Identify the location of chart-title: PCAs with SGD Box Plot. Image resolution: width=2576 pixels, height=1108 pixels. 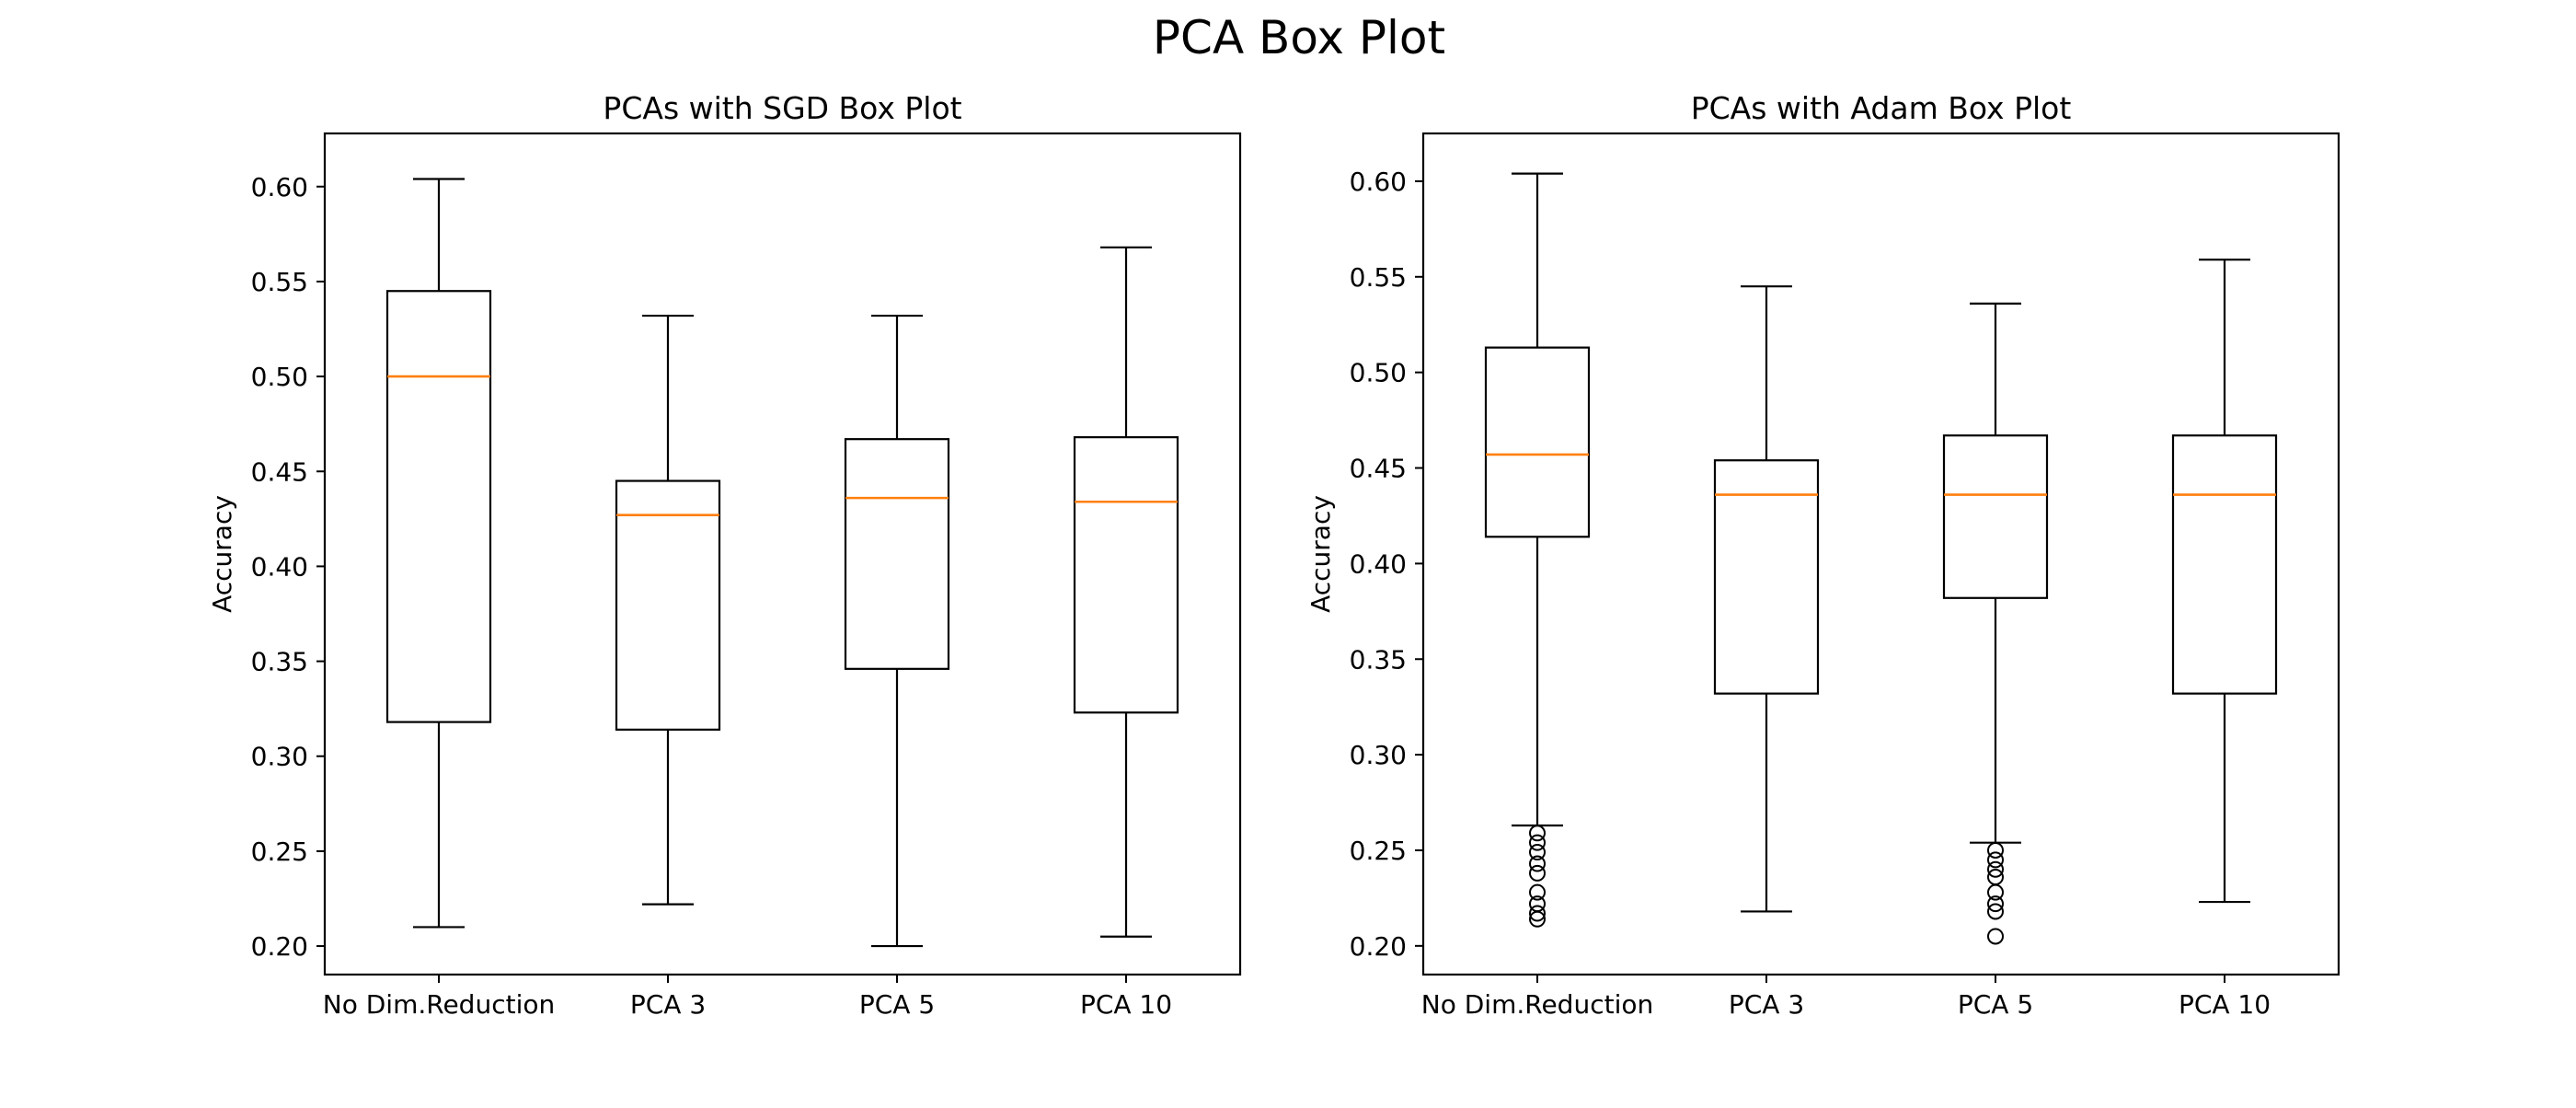
(782, 108).